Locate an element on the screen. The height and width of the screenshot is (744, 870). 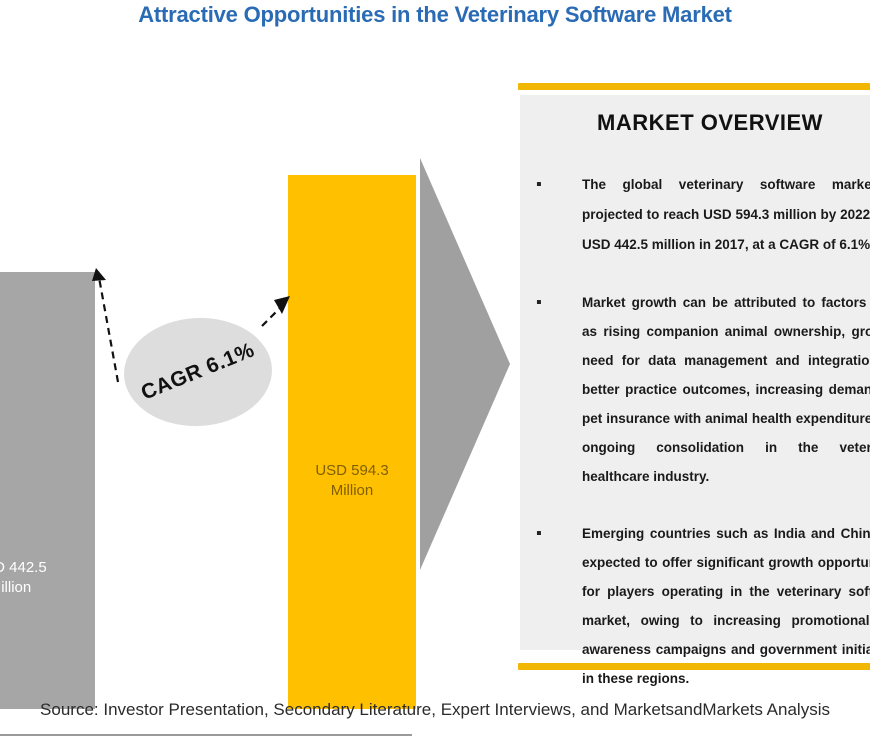
bar-2022-label: USD 594.3 Million is located at coordinates (352, 481).